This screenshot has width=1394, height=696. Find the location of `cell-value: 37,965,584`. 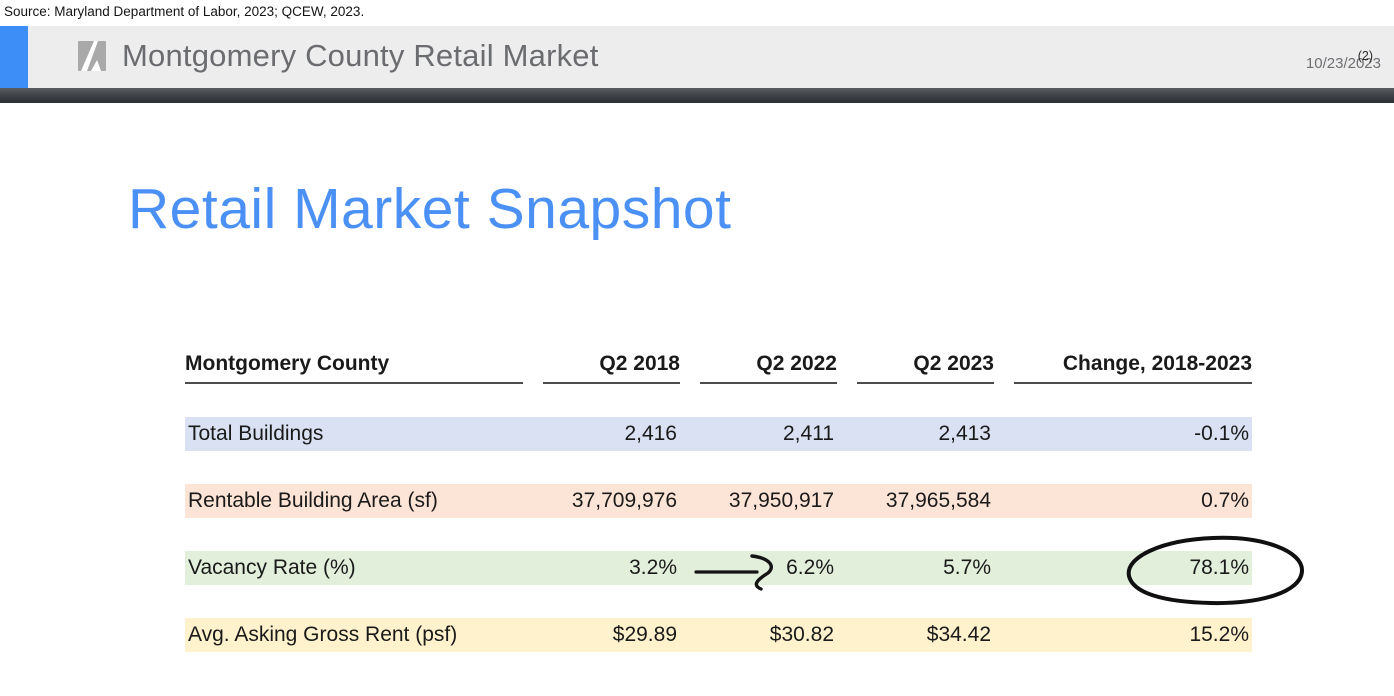

cell-value: 37,965,584 is located at coordinates (938, 500).